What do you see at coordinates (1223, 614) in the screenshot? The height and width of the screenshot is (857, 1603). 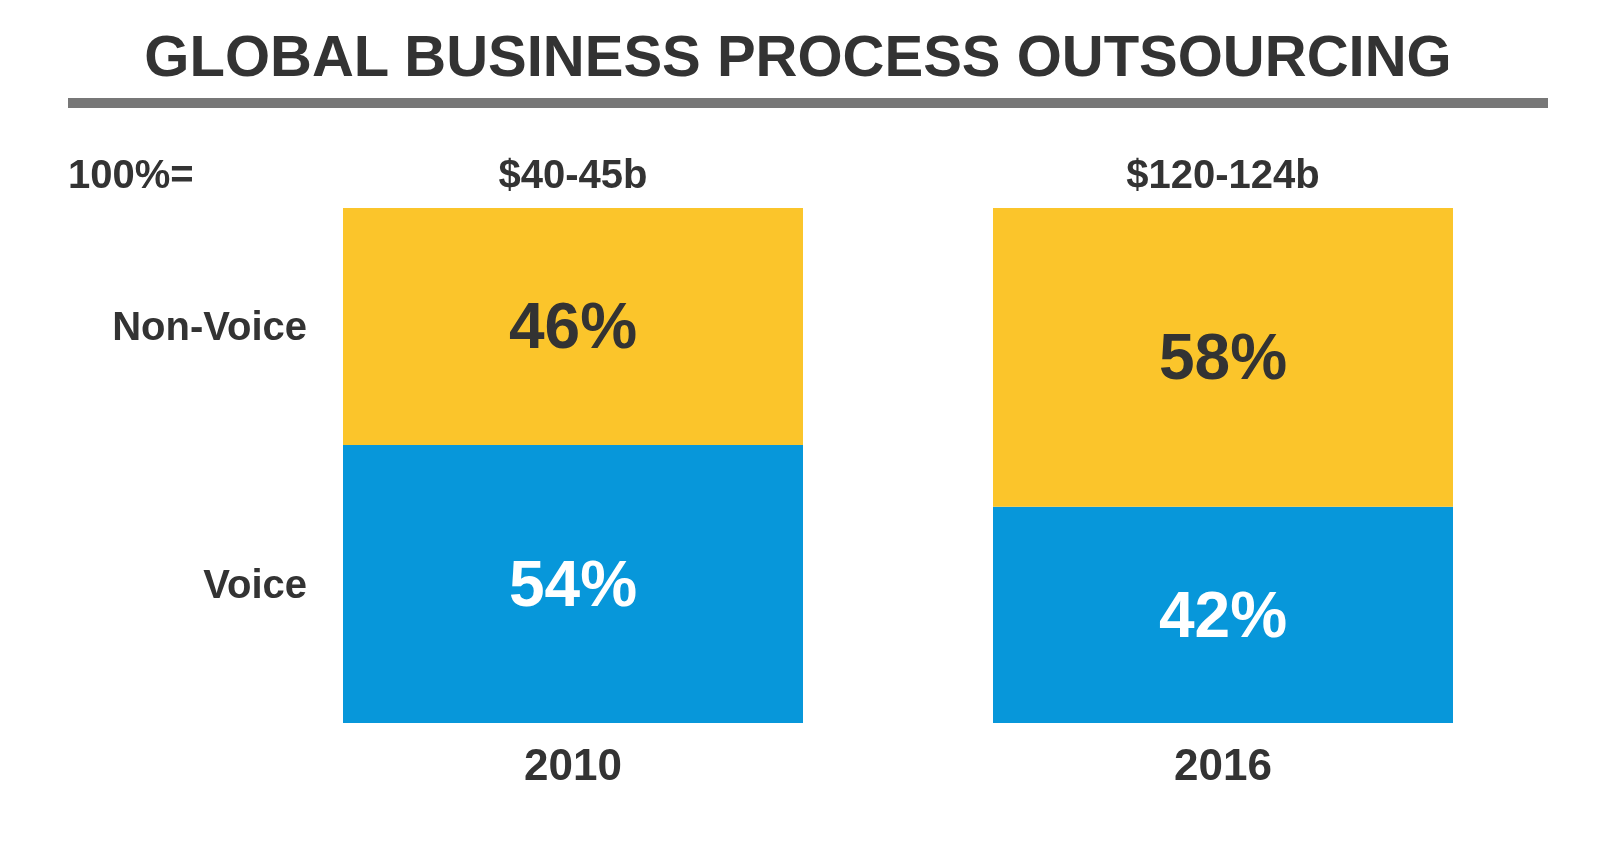 I see `data-label: 42%` at bounding box center [1223, 614].